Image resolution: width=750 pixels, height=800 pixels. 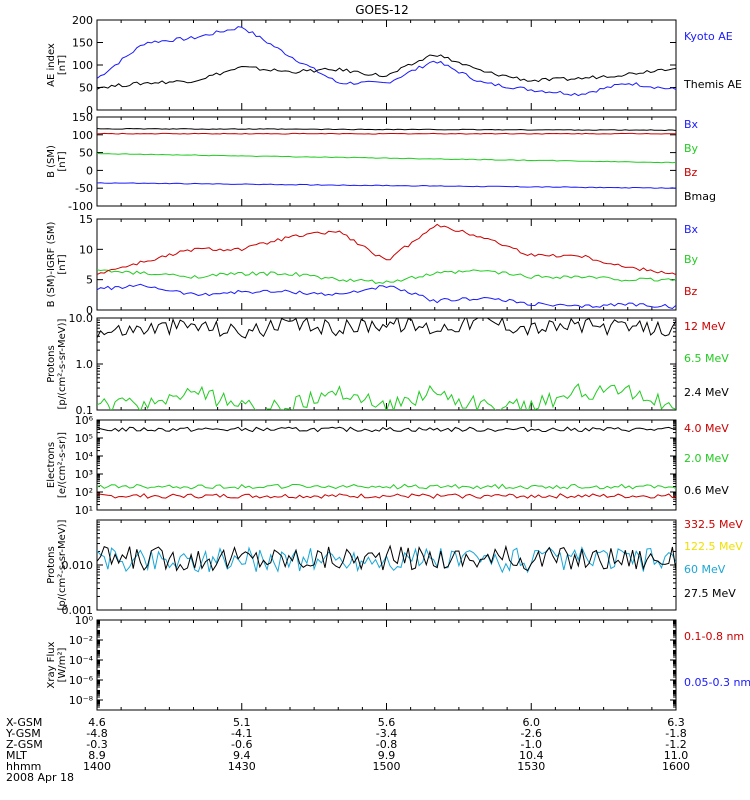 I want to click on y-tick-label: 10⁵, so click(x=84, y=438).